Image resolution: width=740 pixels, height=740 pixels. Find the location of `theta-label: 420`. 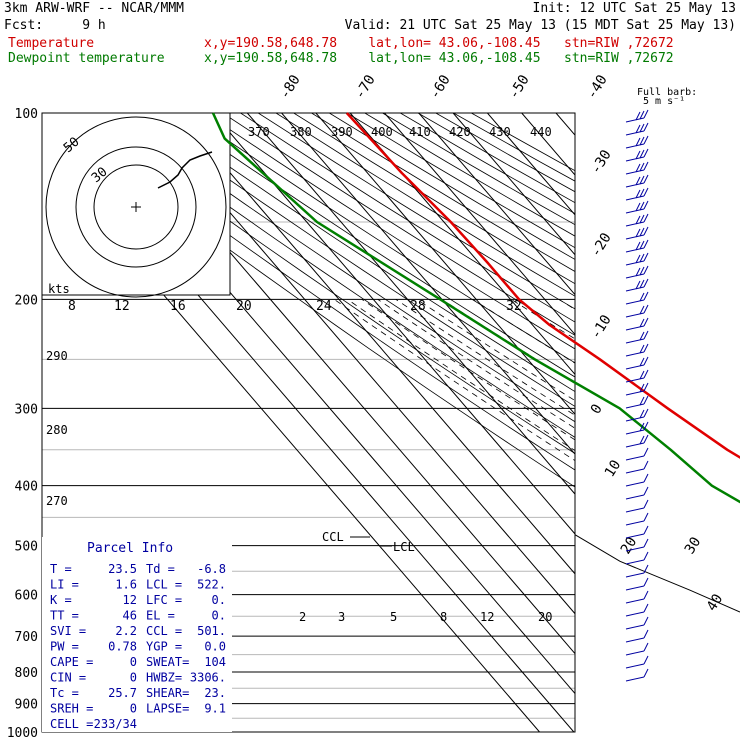

theta-label: 420 is located at coordinates (460, 132).